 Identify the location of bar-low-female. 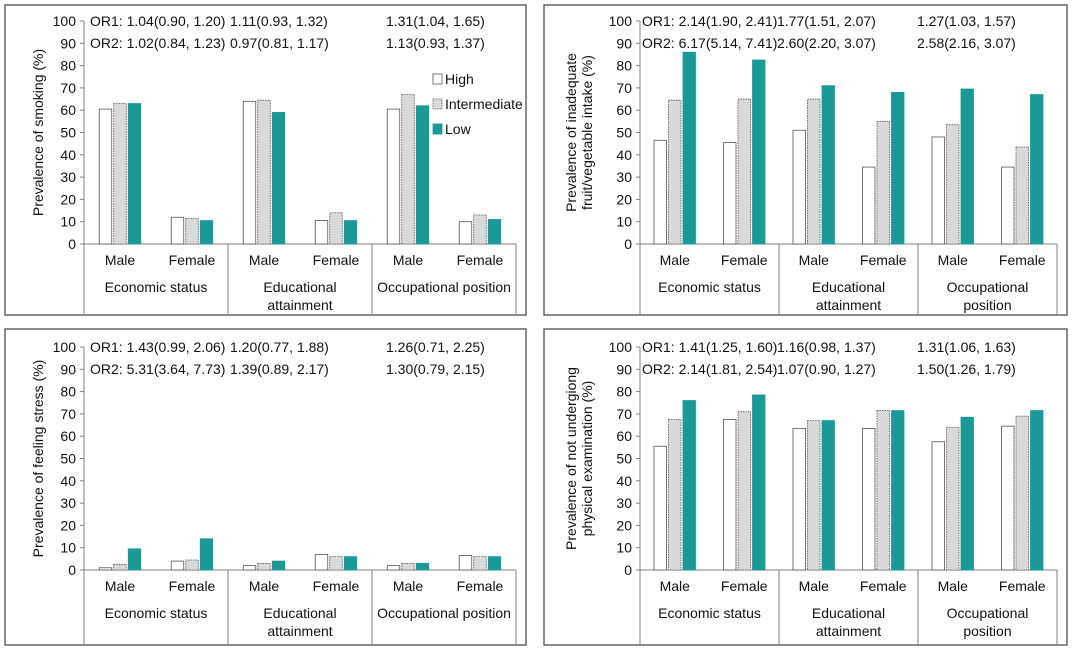
(206, 554).